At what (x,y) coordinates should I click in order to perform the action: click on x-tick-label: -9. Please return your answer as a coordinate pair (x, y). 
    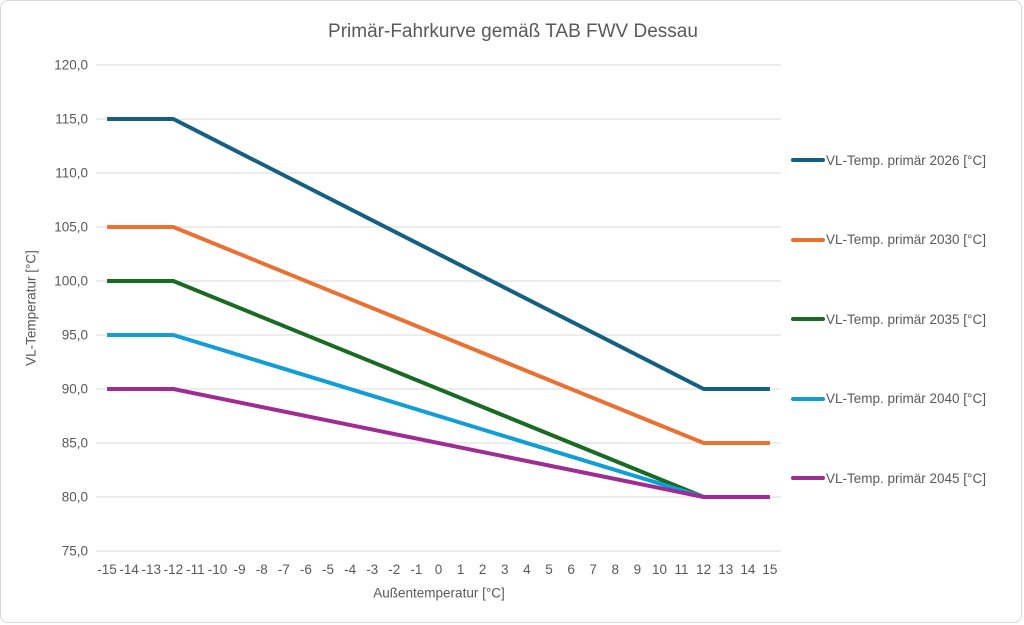
    Looking at the image, I should click on (240, 569).